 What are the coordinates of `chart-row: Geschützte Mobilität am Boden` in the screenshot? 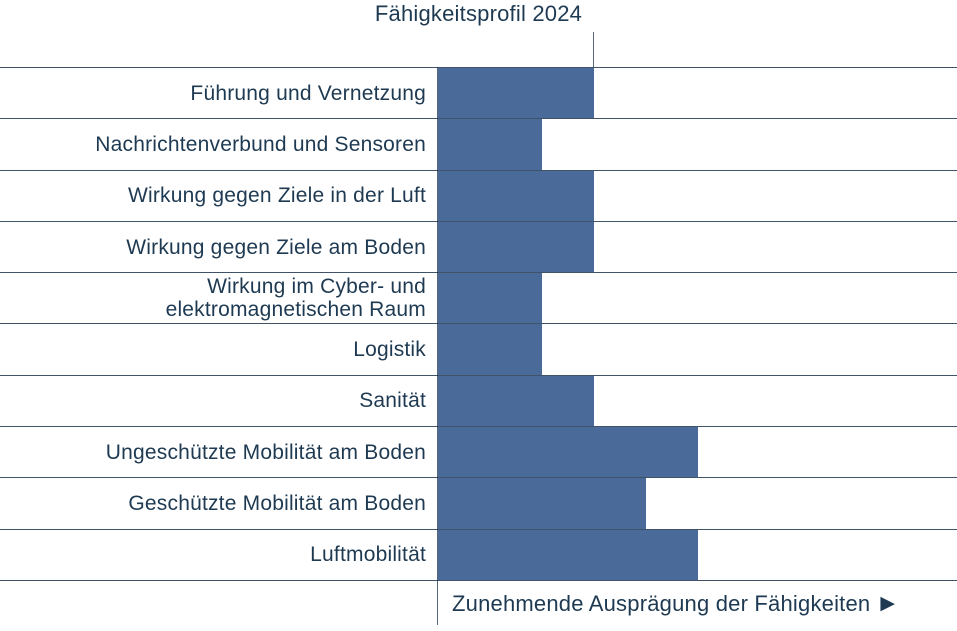 It's located at (478, 503).